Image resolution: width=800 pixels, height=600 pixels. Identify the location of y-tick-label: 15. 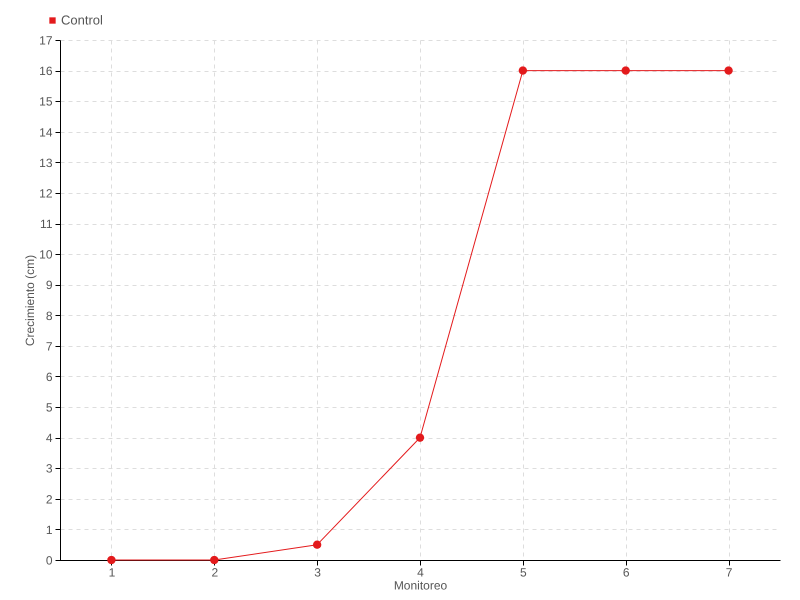
(46, 101).